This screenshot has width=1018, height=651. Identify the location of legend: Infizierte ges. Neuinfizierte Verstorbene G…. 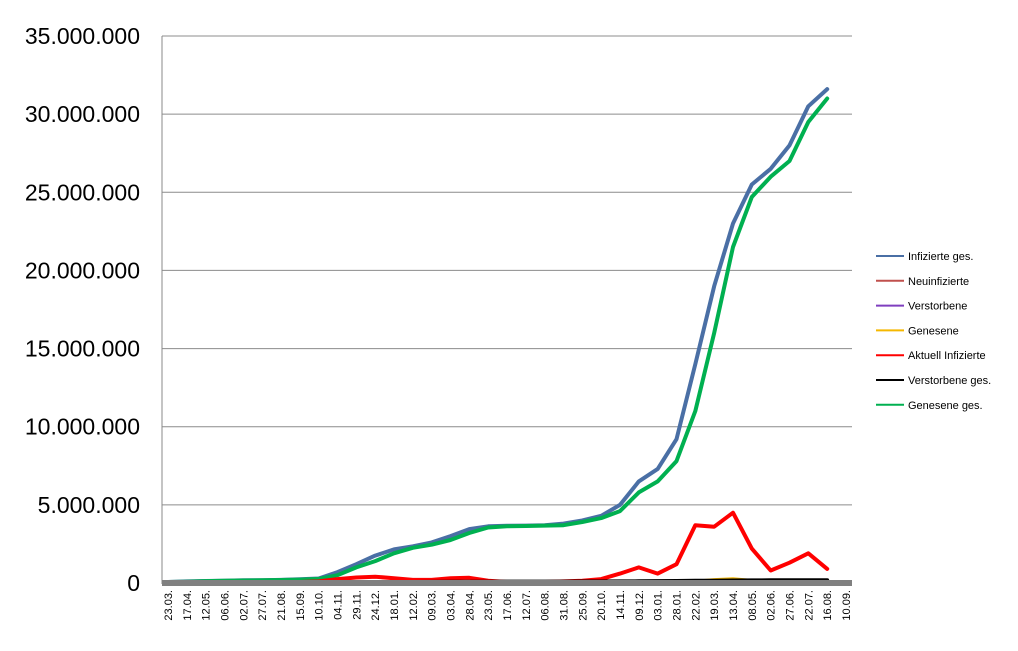
(933, 331).